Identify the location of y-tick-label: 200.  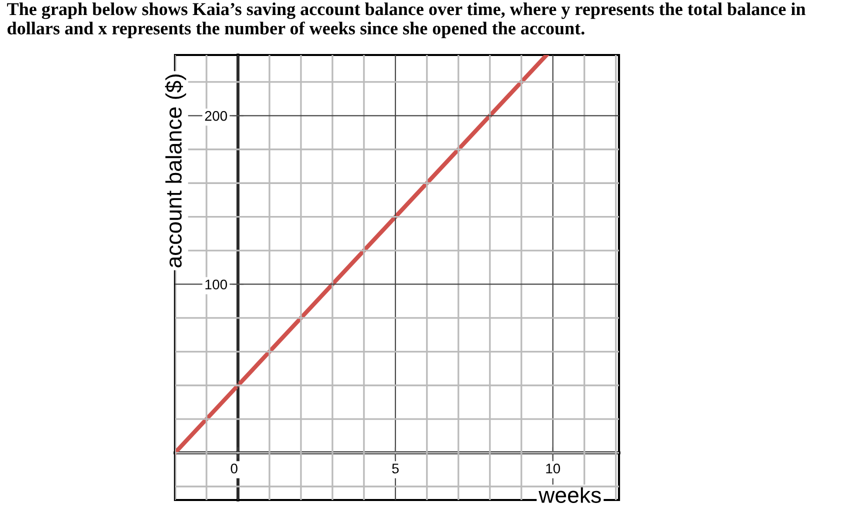
(216, 116).